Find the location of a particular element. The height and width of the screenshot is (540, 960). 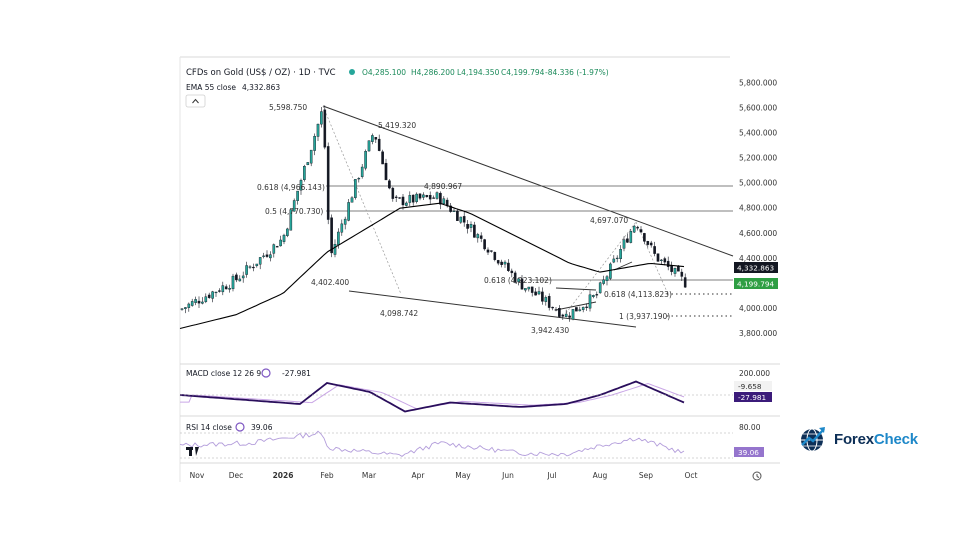

market-status-dot is located at coordinates (352, 72).